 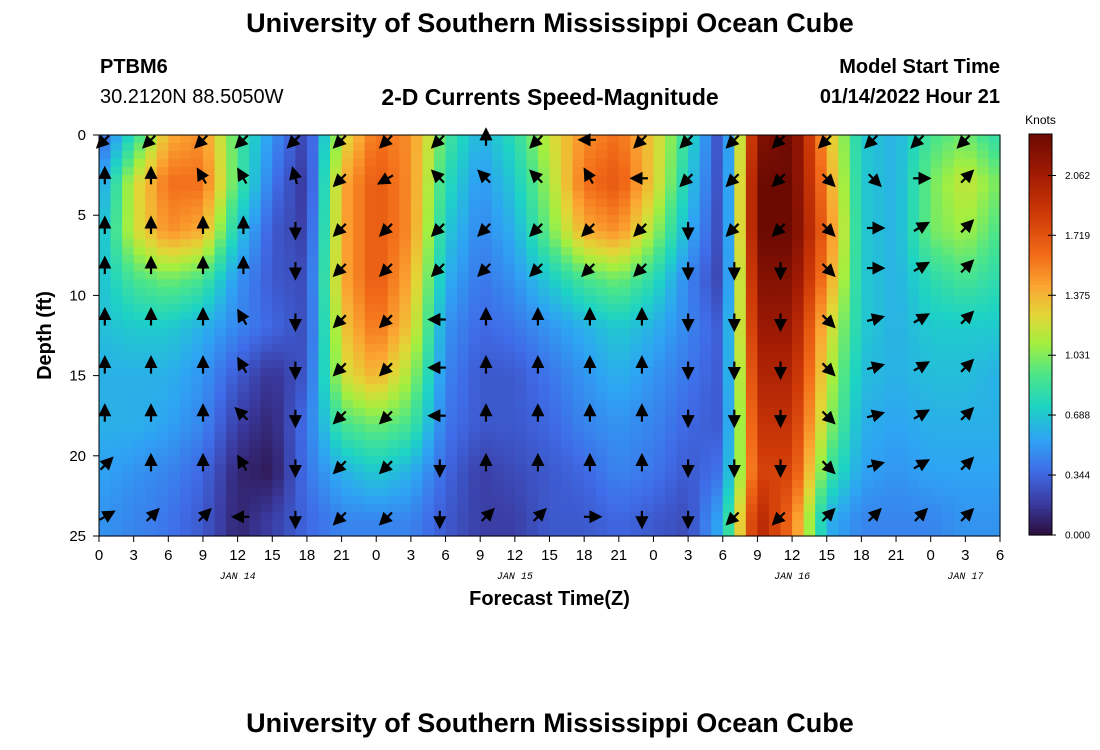 What do you see at coordinates (826, 555) in the screenshot?
I see `x-tick-label: 15` at bounding box center [826, 555].